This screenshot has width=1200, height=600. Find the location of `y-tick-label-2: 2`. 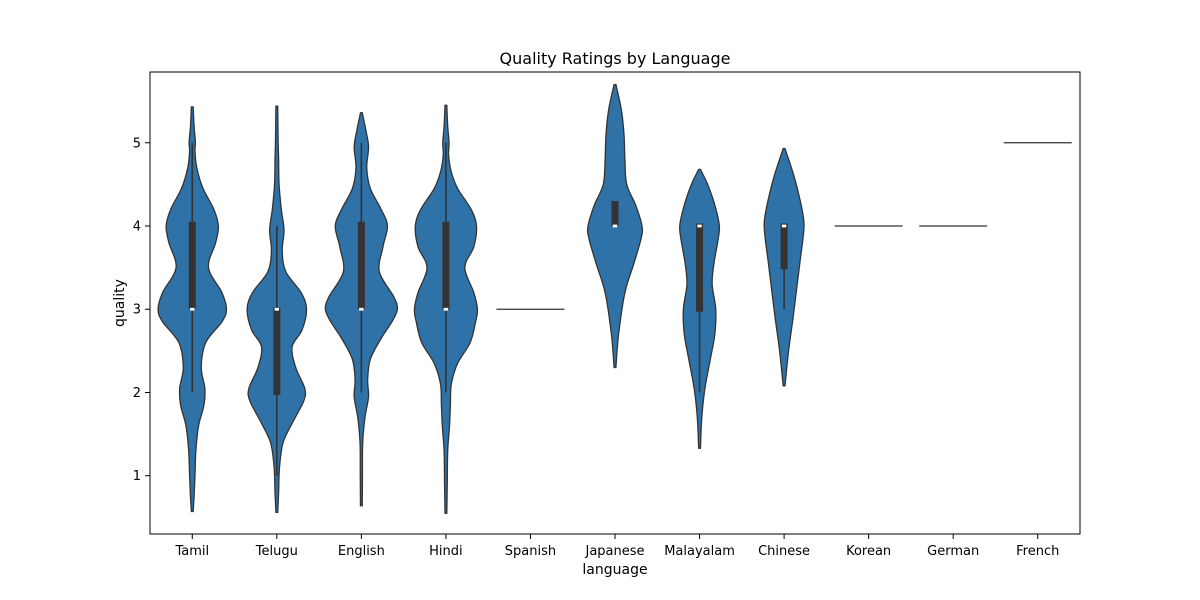

y-tick-label-2: 2 is located at coordinates (137, 393).